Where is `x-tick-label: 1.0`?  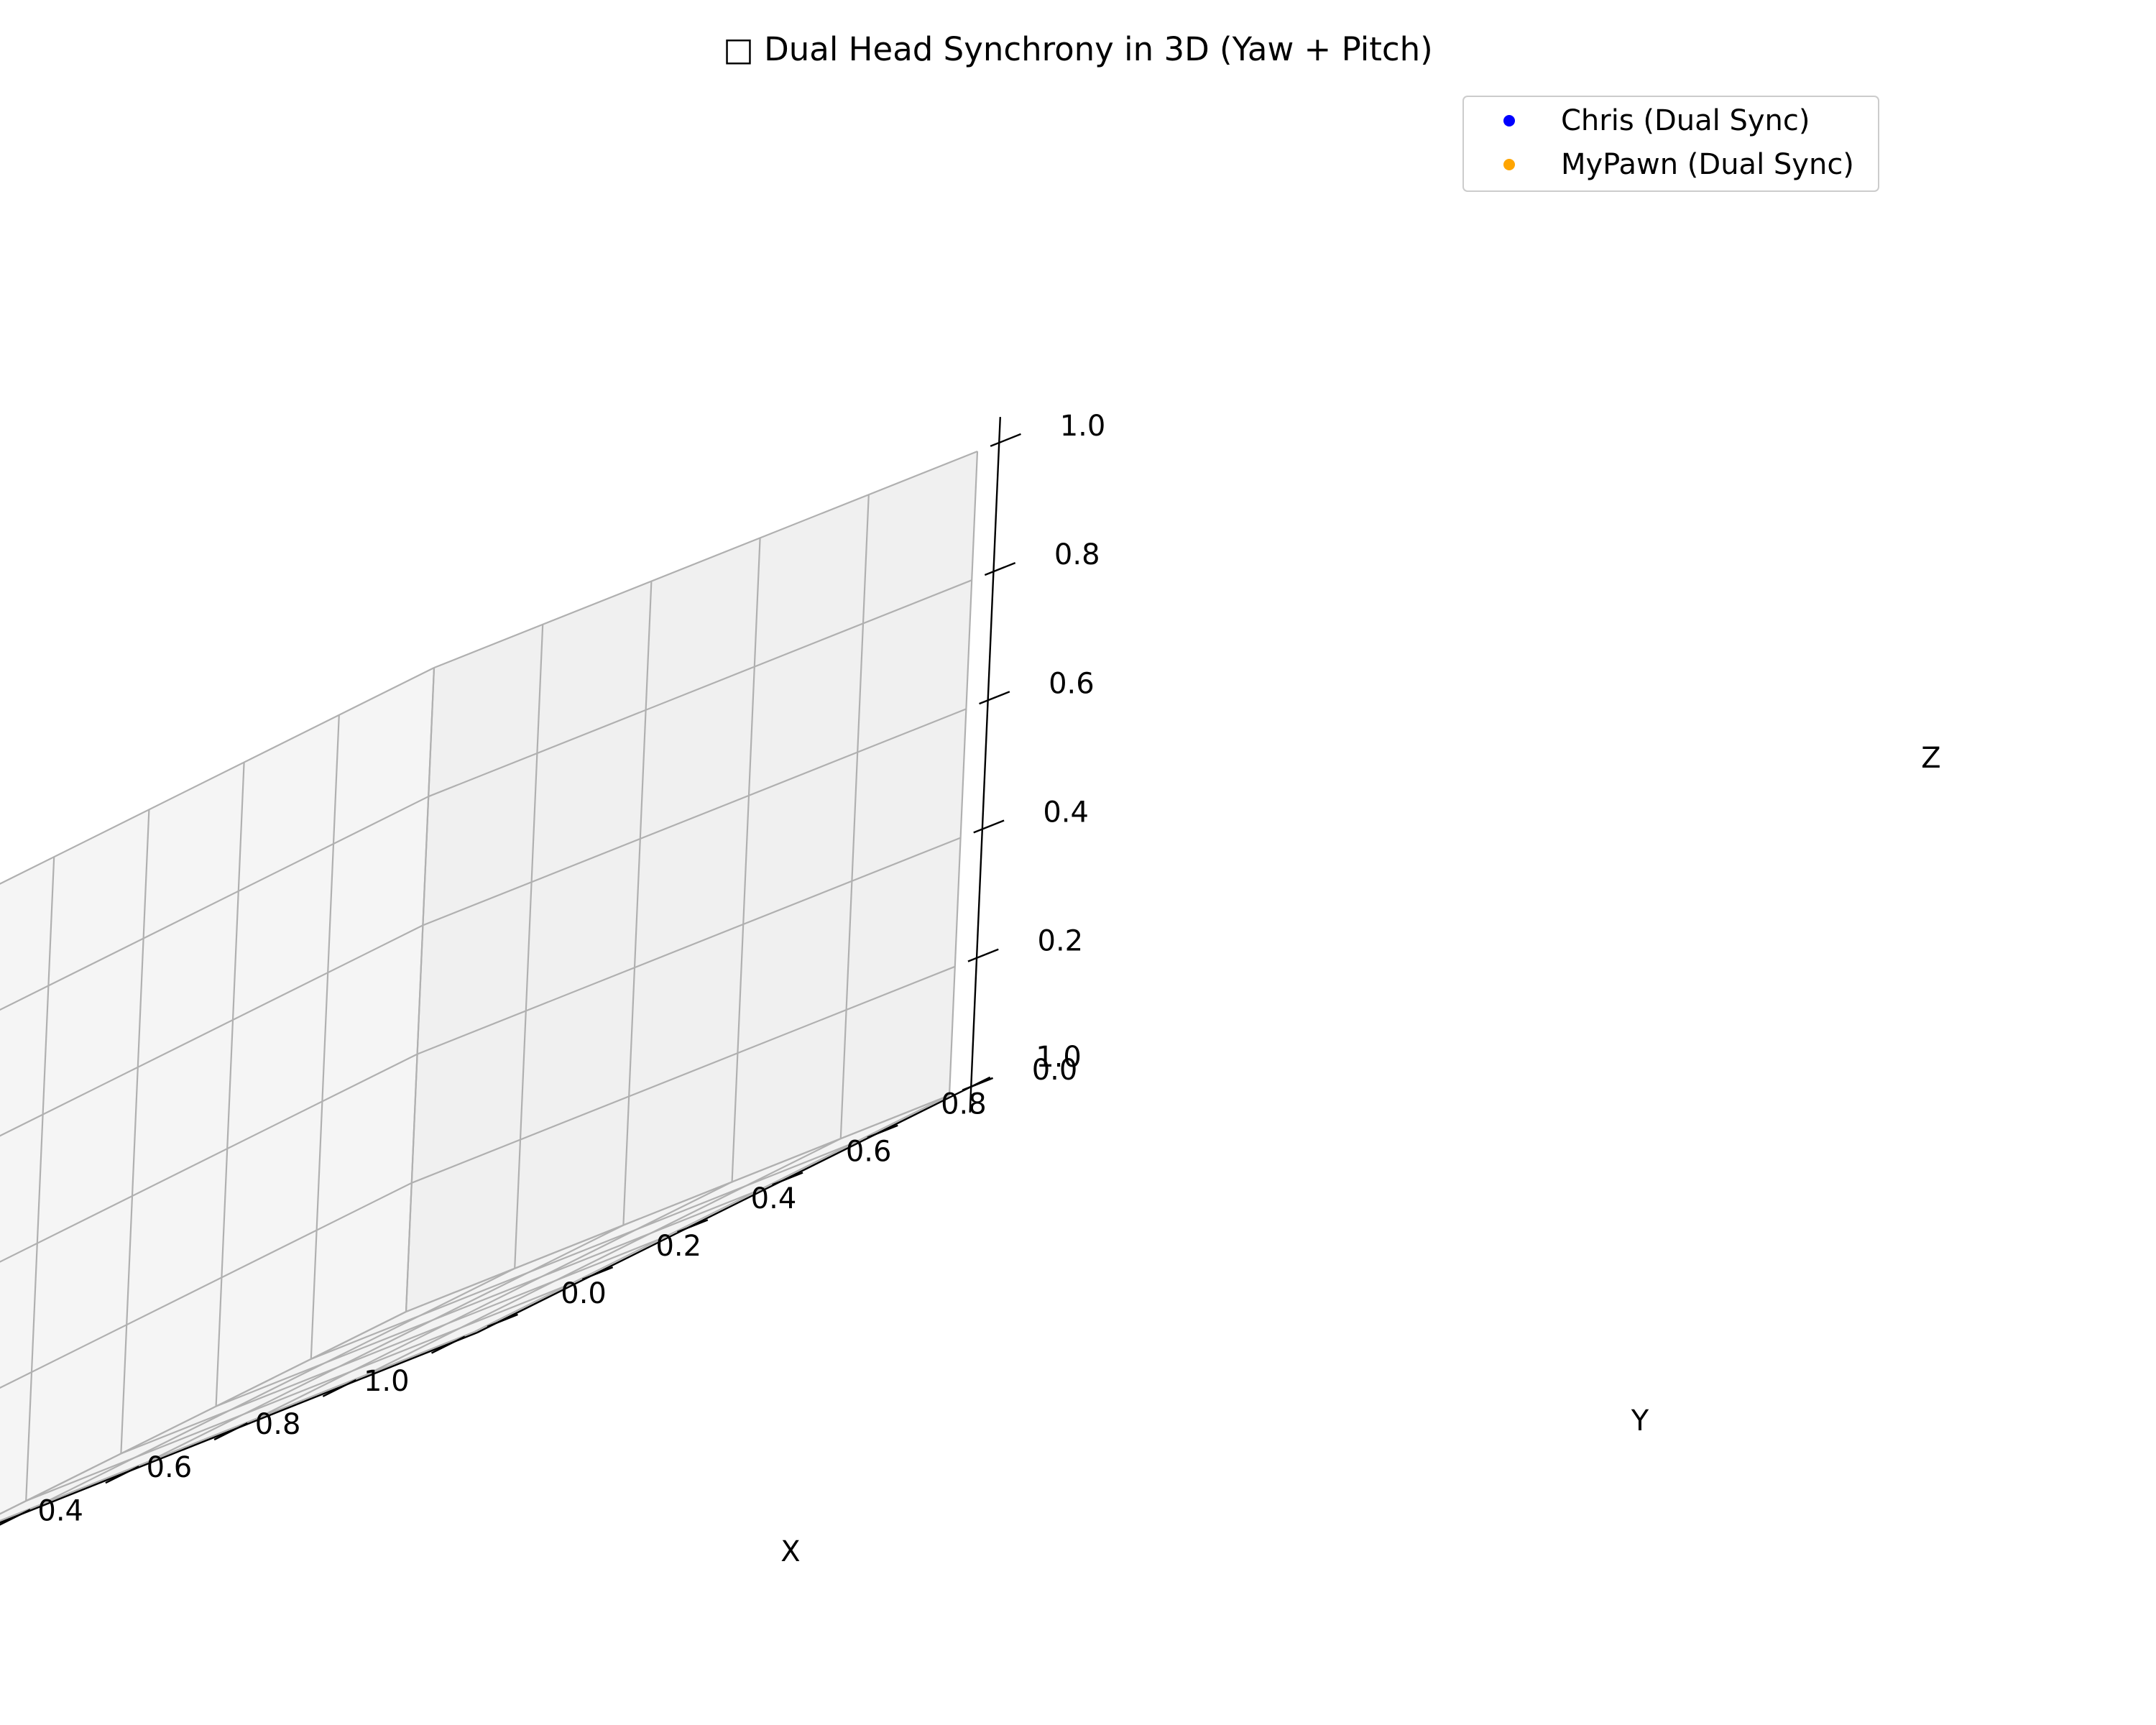
x-tick-label: 1.0 is located at coordinates (387, 1381).